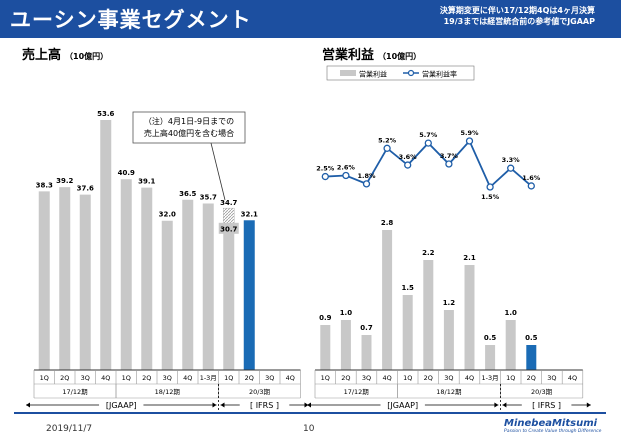  I want to click on sales-value-label: 36.5, so click(187, 194).